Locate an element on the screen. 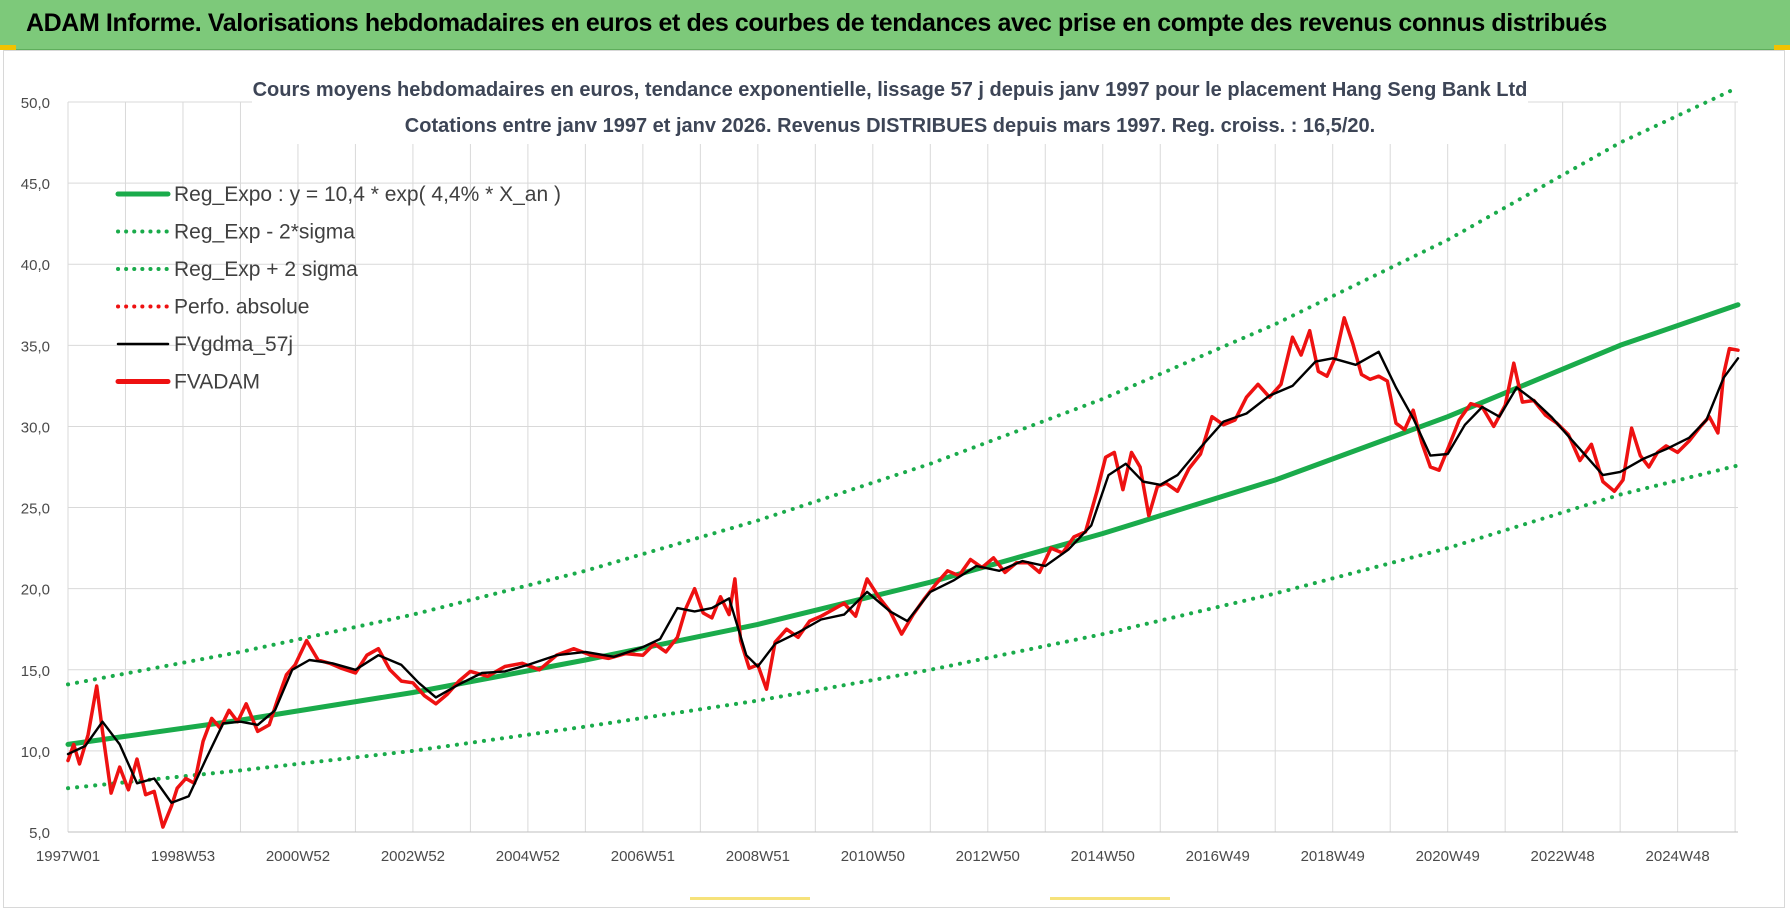 This screenshot has width=1790, height=912. y-tick-label: 15,0 is located at coordinates (35, 671).